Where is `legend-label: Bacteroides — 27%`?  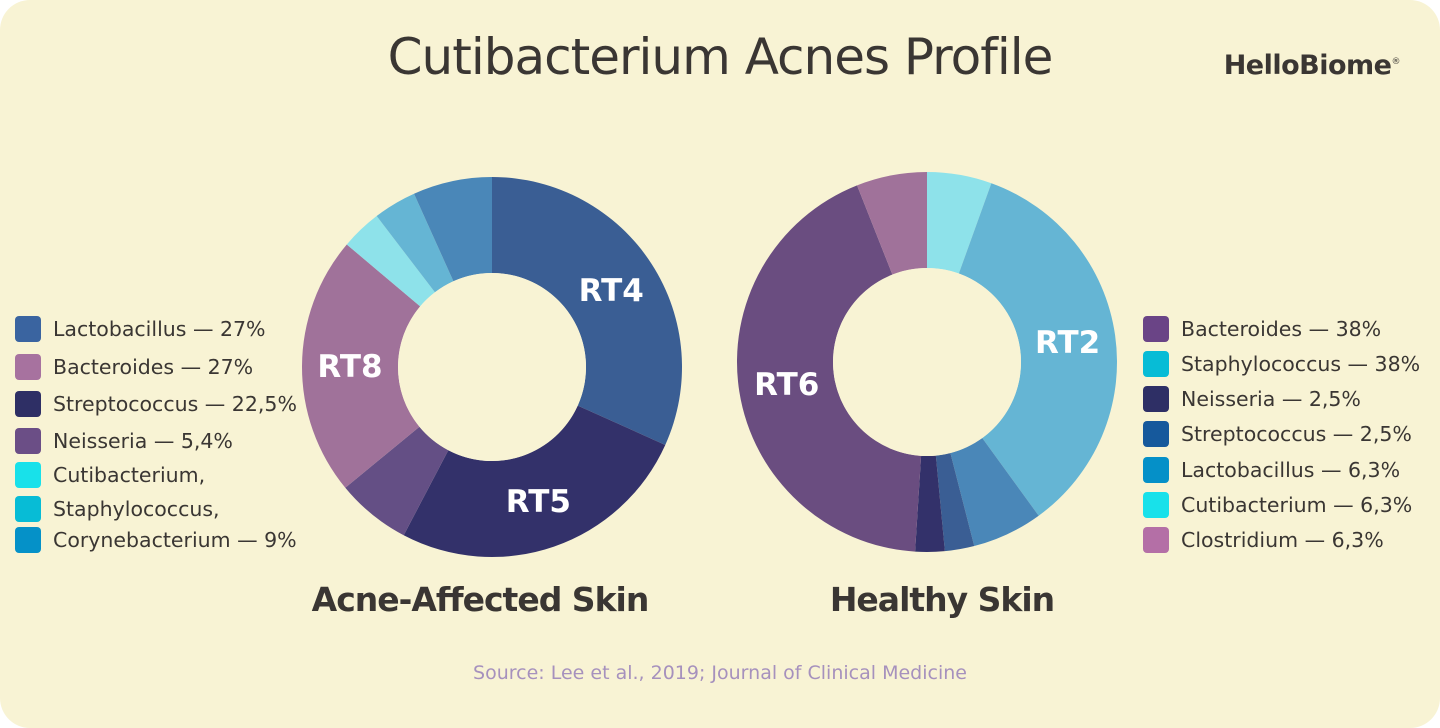
legend-label: Bacteroides — 27% is located at coordinates (153, 367).